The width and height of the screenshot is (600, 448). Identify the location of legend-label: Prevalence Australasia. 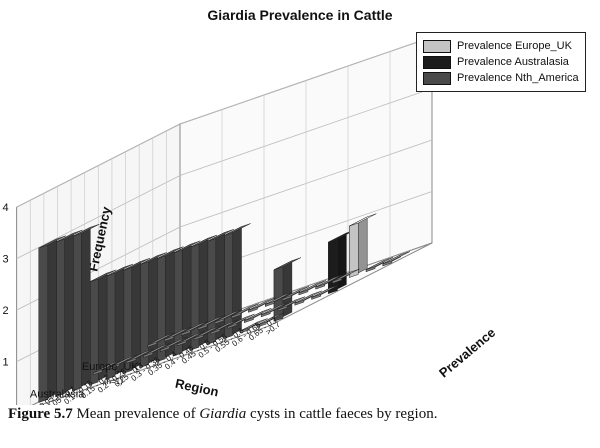
(513, 62).